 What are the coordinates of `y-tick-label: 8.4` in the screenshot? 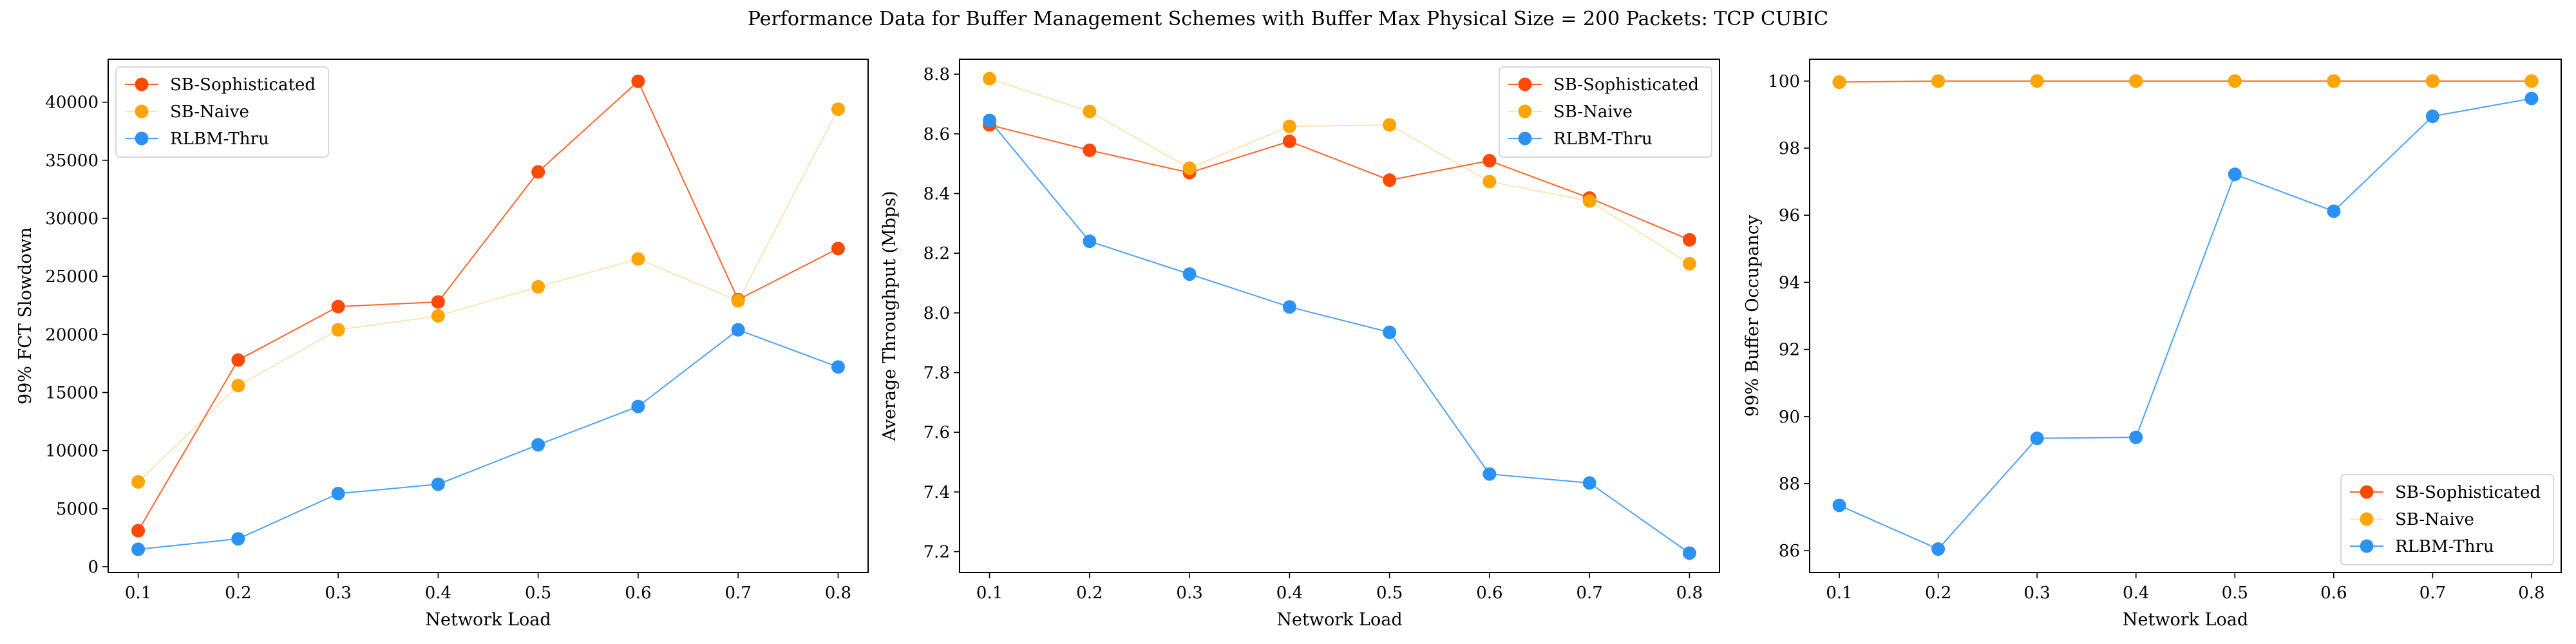 It's located at (937, 194).